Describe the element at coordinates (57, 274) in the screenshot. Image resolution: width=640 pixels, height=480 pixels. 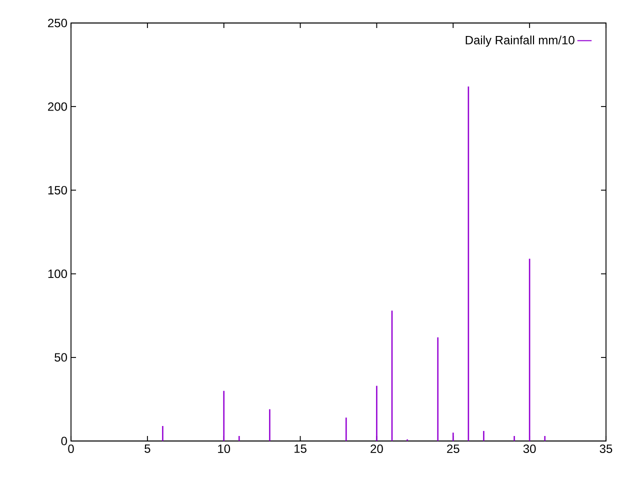
I see `y-tick-label: 100` at that location.